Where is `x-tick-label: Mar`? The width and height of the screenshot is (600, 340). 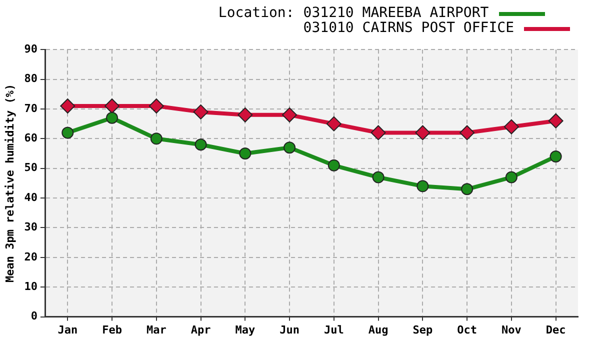
x-tick-label: Mar is located at coordinates (156, 329).